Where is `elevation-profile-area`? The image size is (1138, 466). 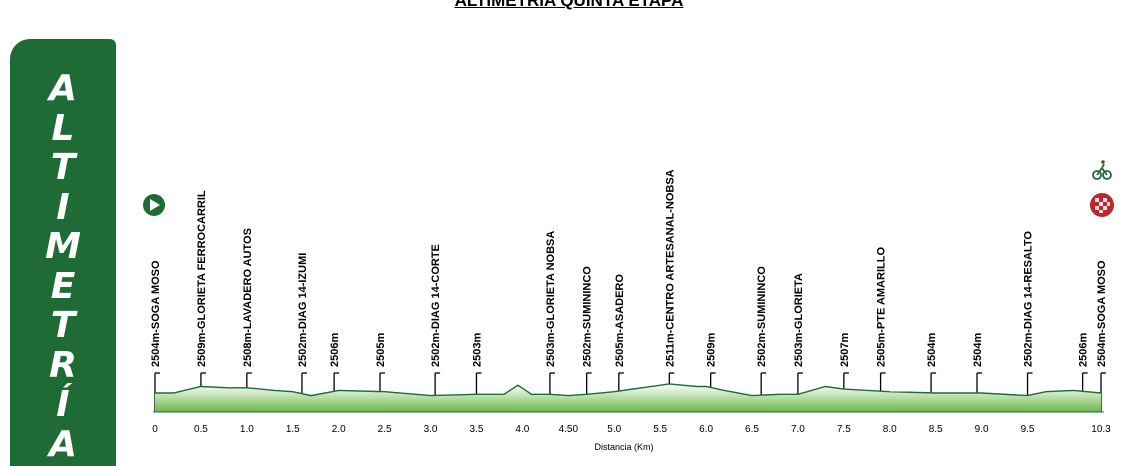 elevation-profile-area is located at coordinates (628, 397).